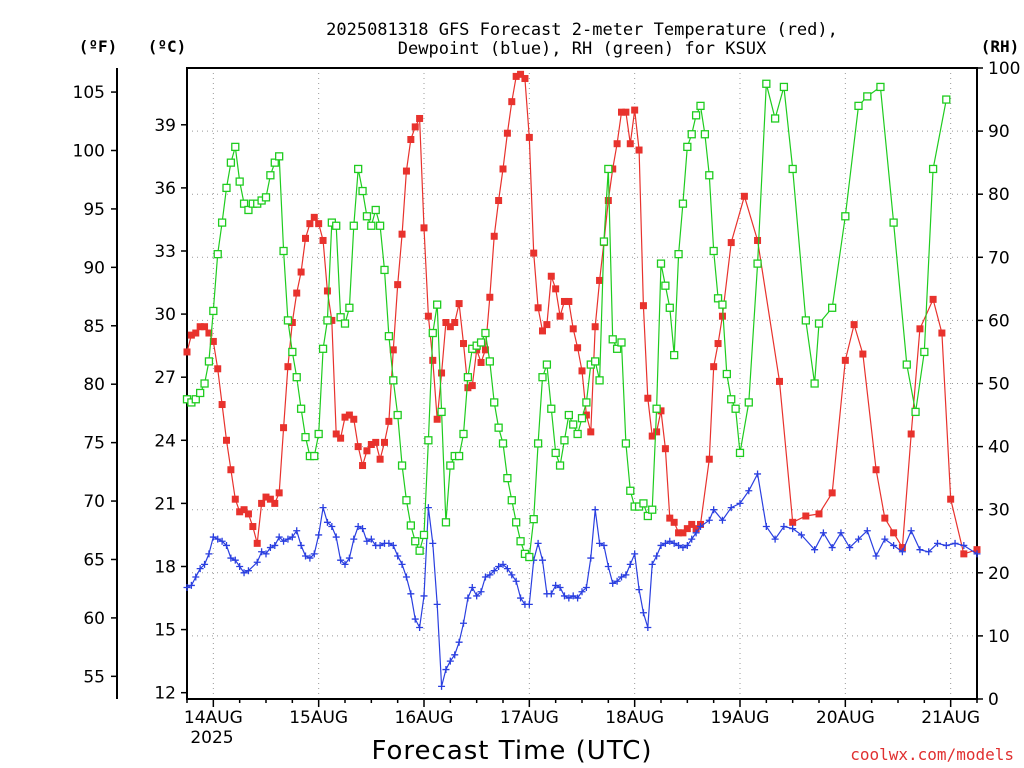 The height and width of the screenshot is (768, 1024). What do you see at coordinates (165, 694) in the screenshot?
I see `celsius-tick-label: 12` at bounding box center [165, 694].